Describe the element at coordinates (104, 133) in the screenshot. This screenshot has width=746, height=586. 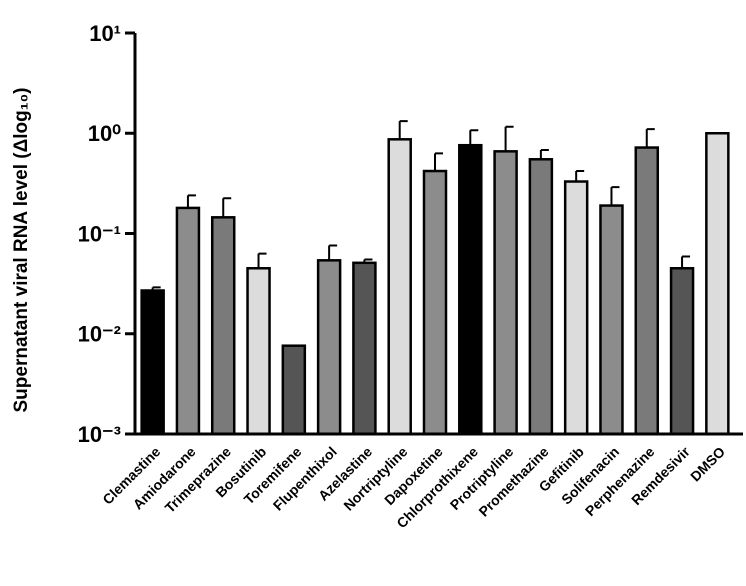
I see `y-tick-label: 10⁰` at that location.